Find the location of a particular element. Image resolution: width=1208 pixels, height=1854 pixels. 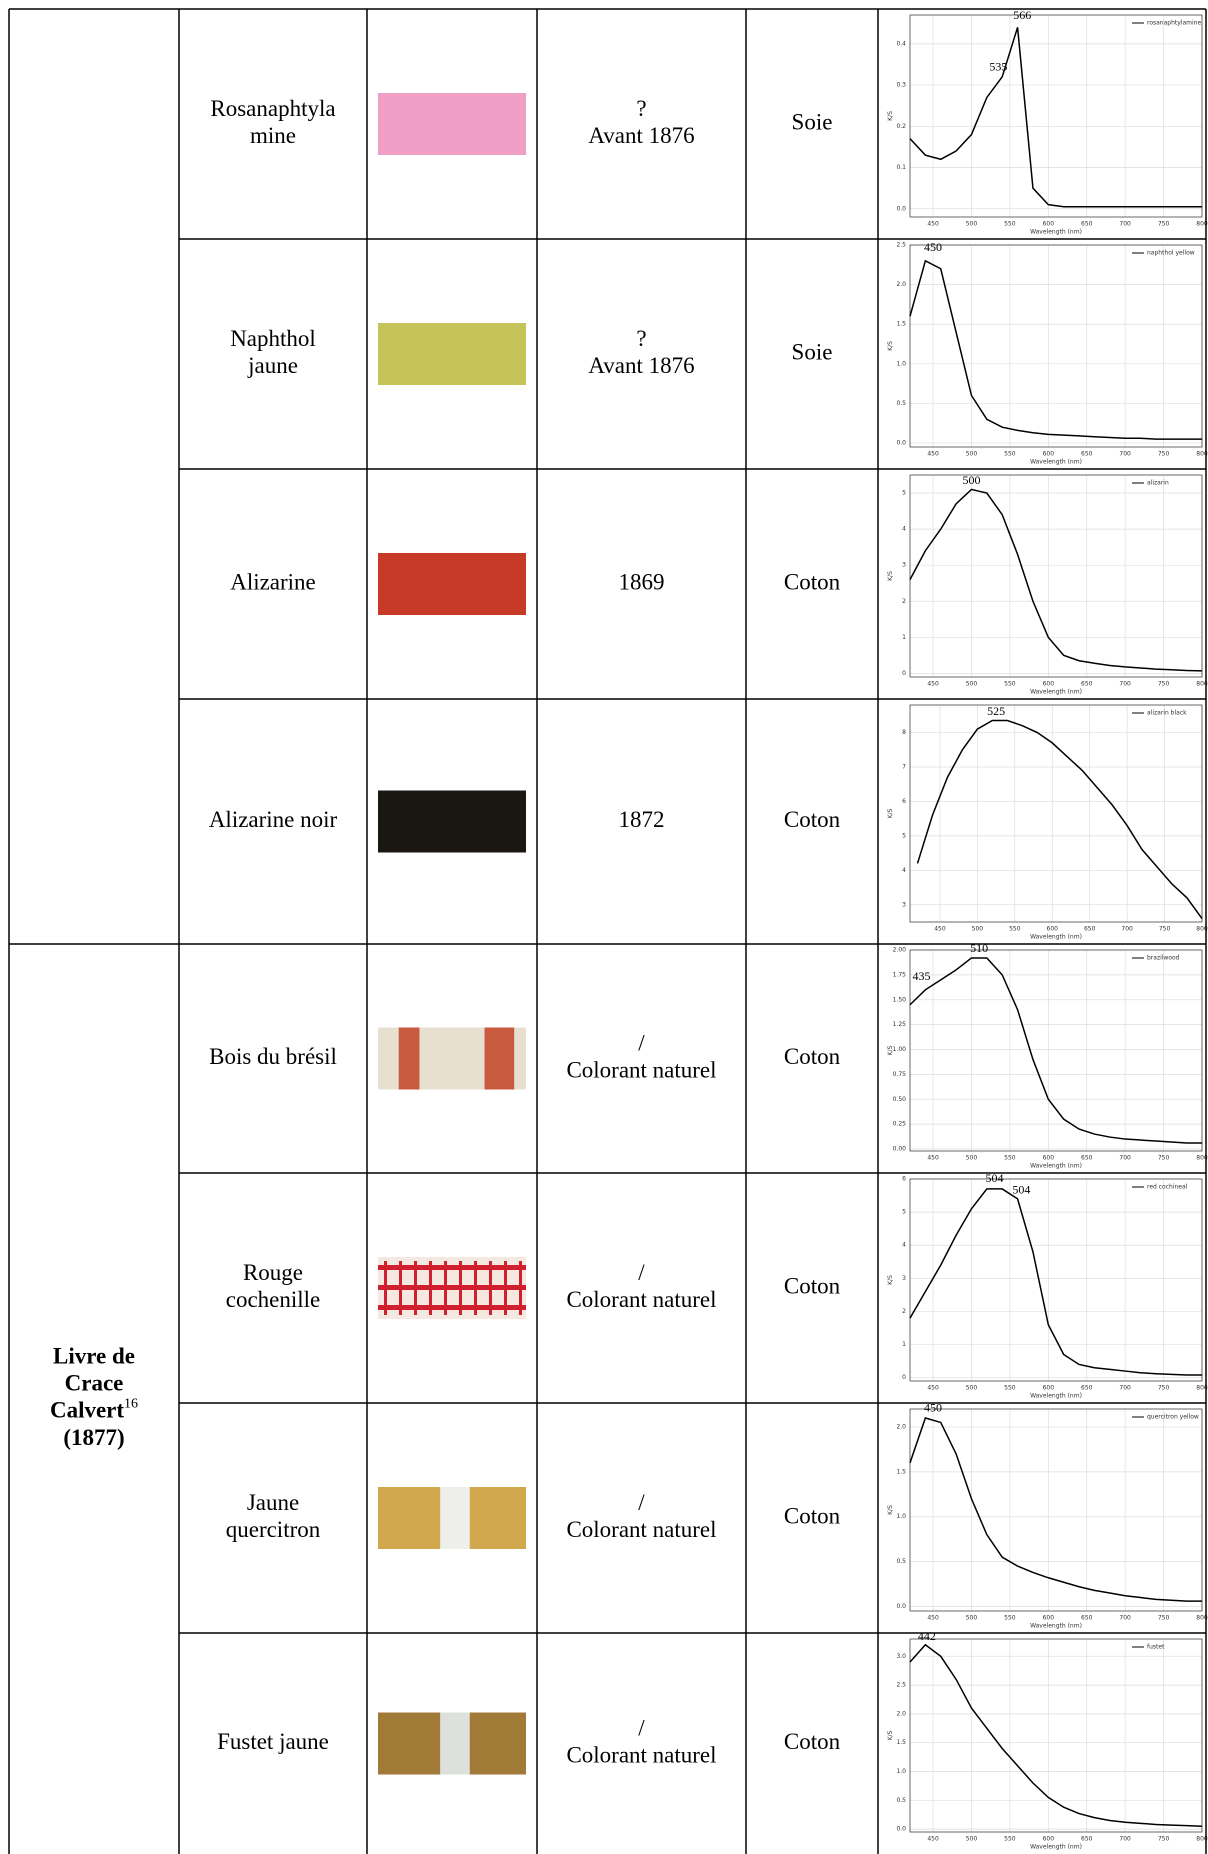

legend-label: naphthol yellow is located at coordinates (1171, 253).